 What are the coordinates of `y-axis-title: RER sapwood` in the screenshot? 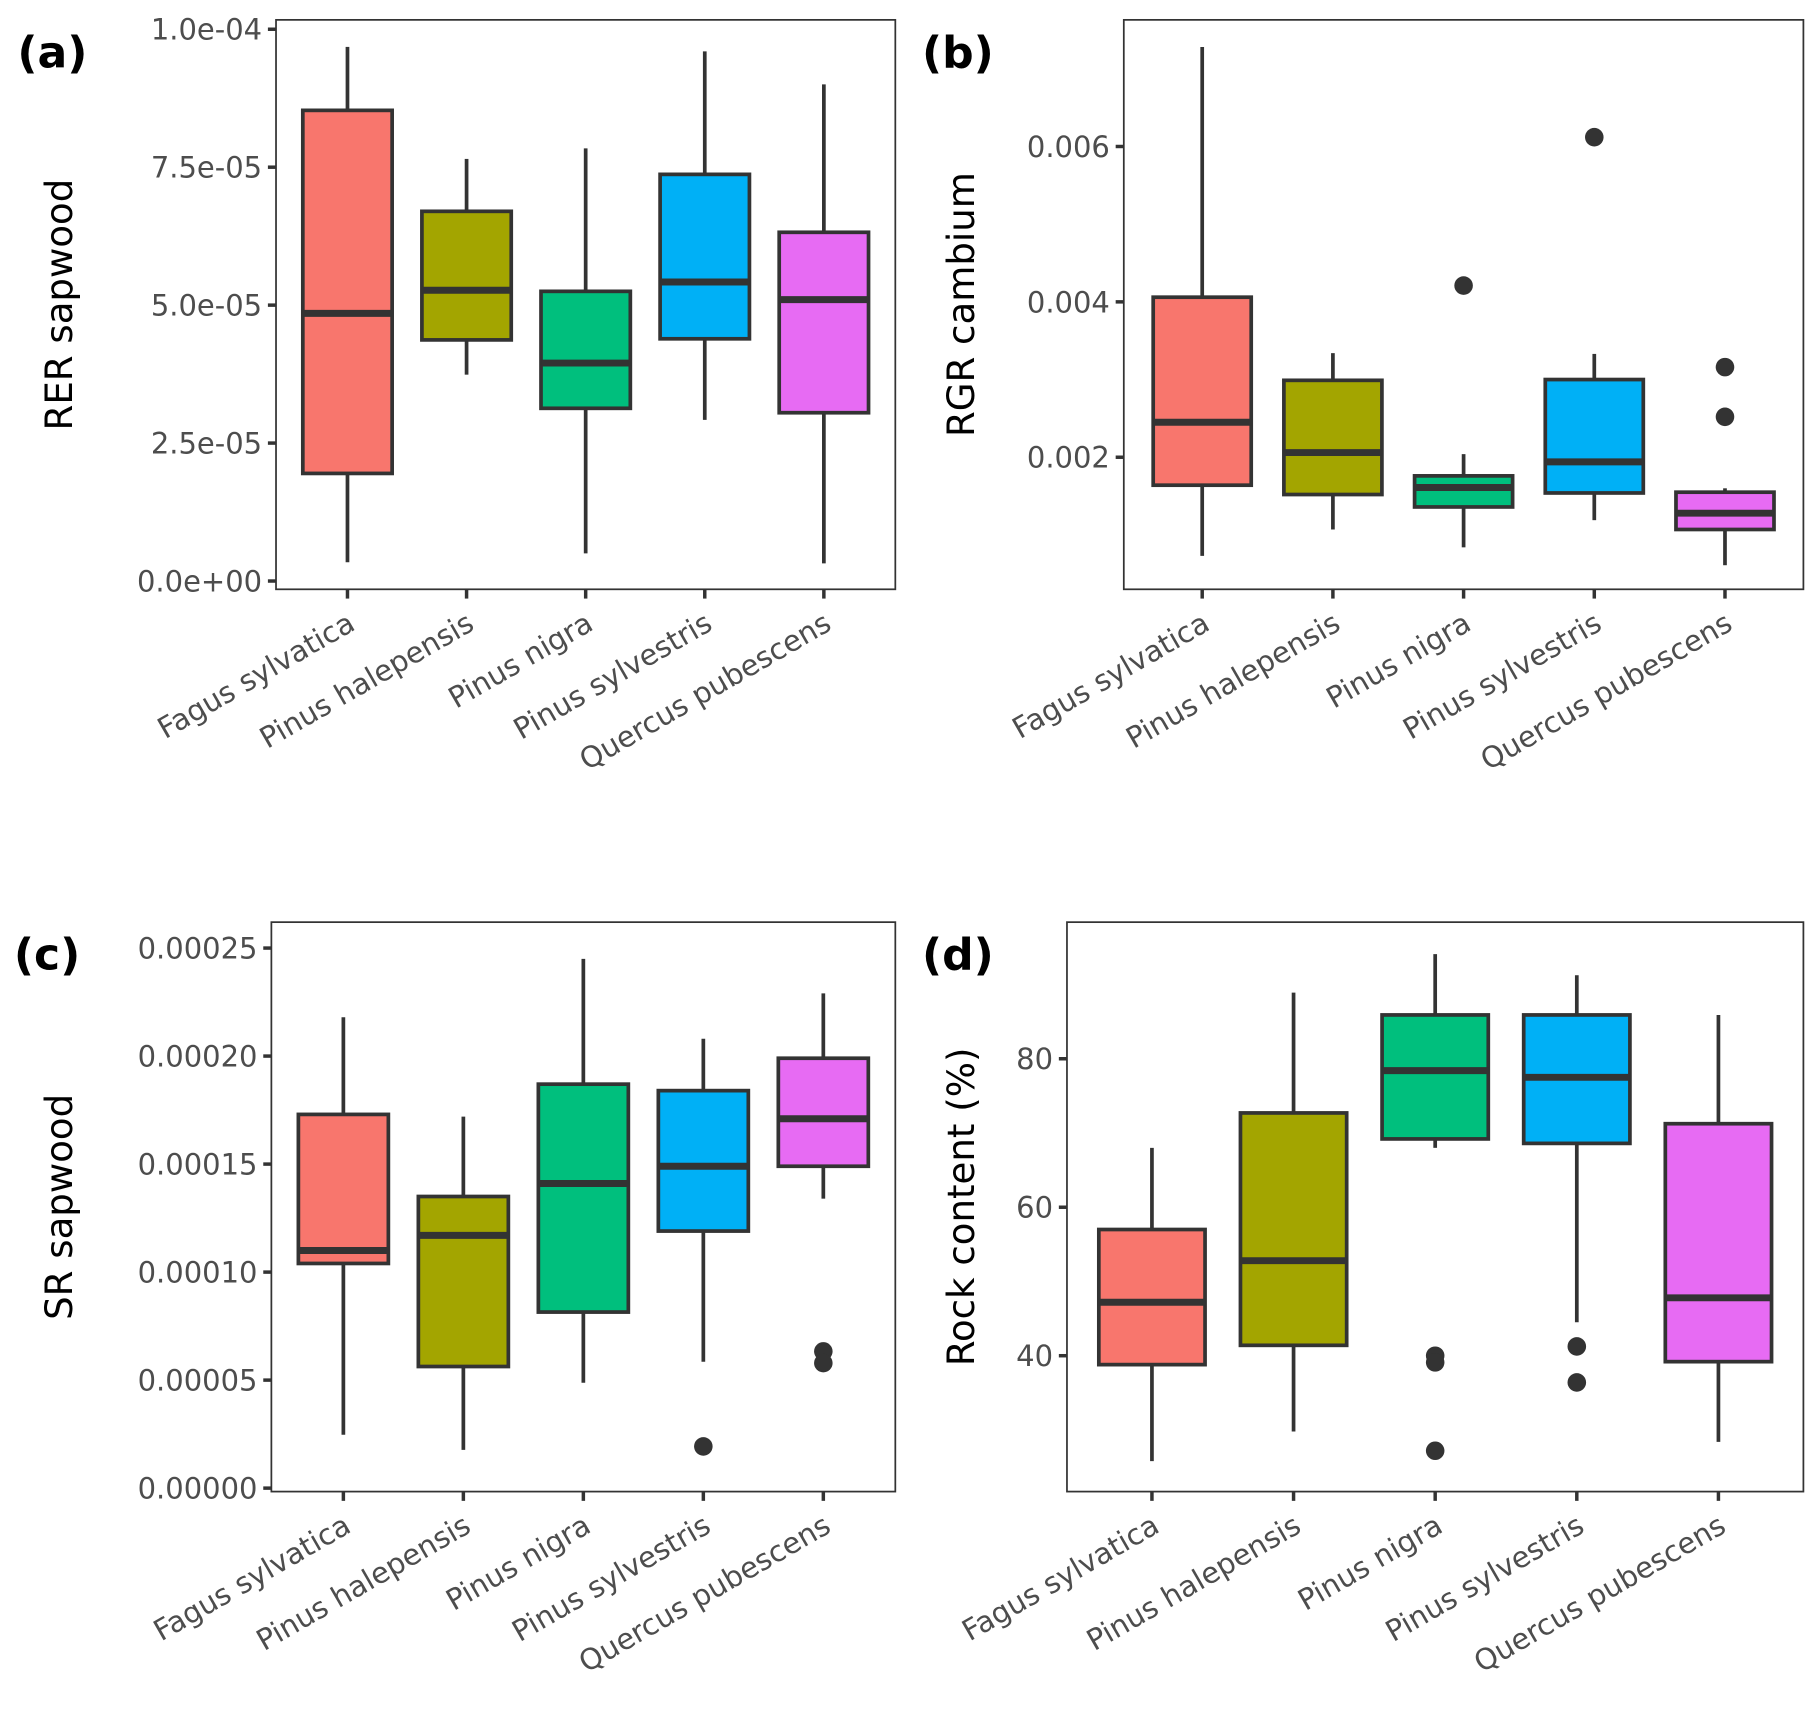 It's located at (59, 305).